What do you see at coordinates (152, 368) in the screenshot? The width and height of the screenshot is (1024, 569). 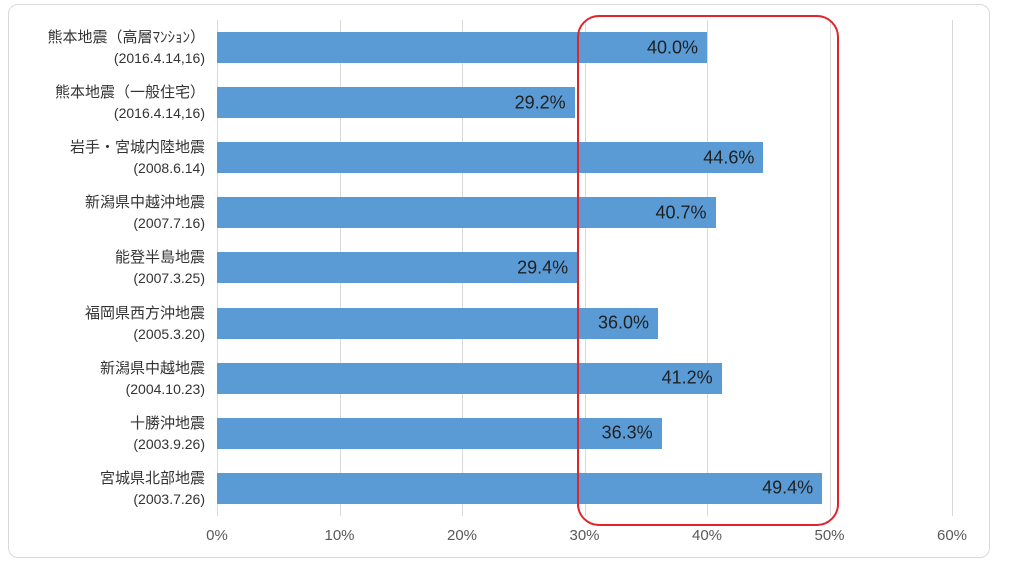 I see `category-name: 新潟県中越地震` at bounding box center [152, 368].